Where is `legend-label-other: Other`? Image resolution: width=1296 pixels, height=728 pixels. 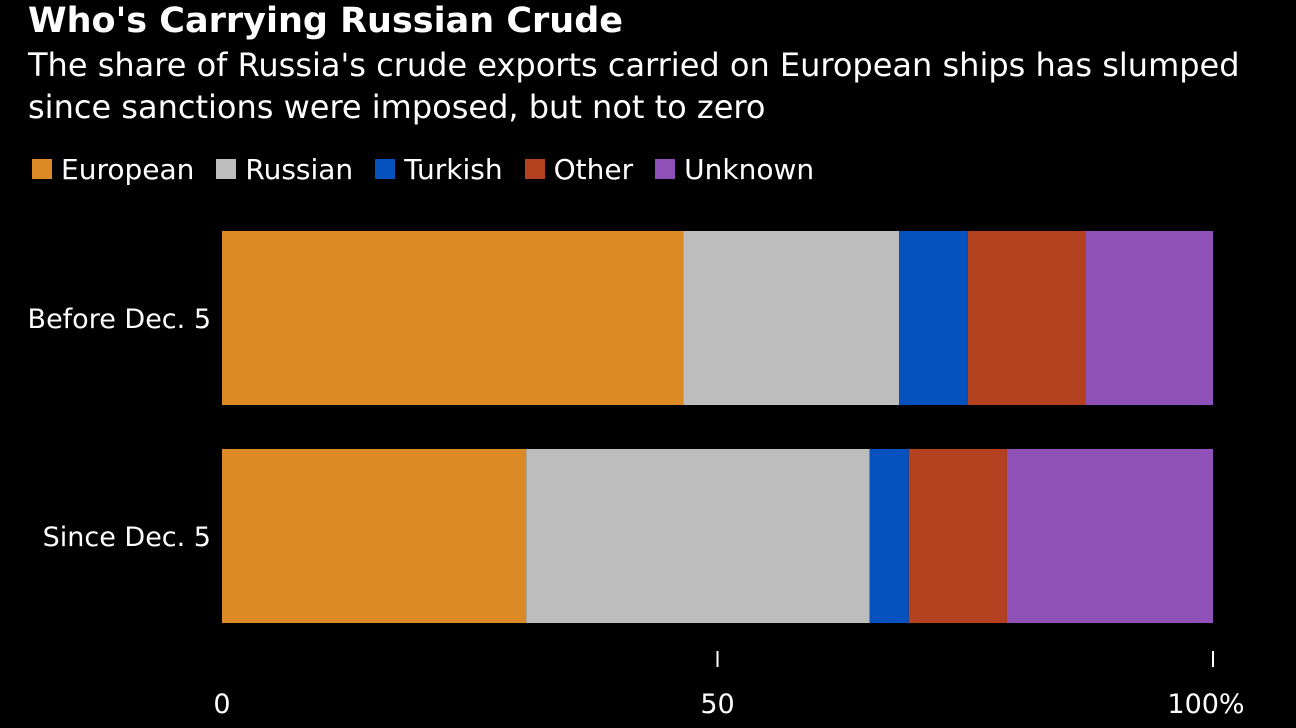 legend-label-other: Other is located at coordinates (593, 169).